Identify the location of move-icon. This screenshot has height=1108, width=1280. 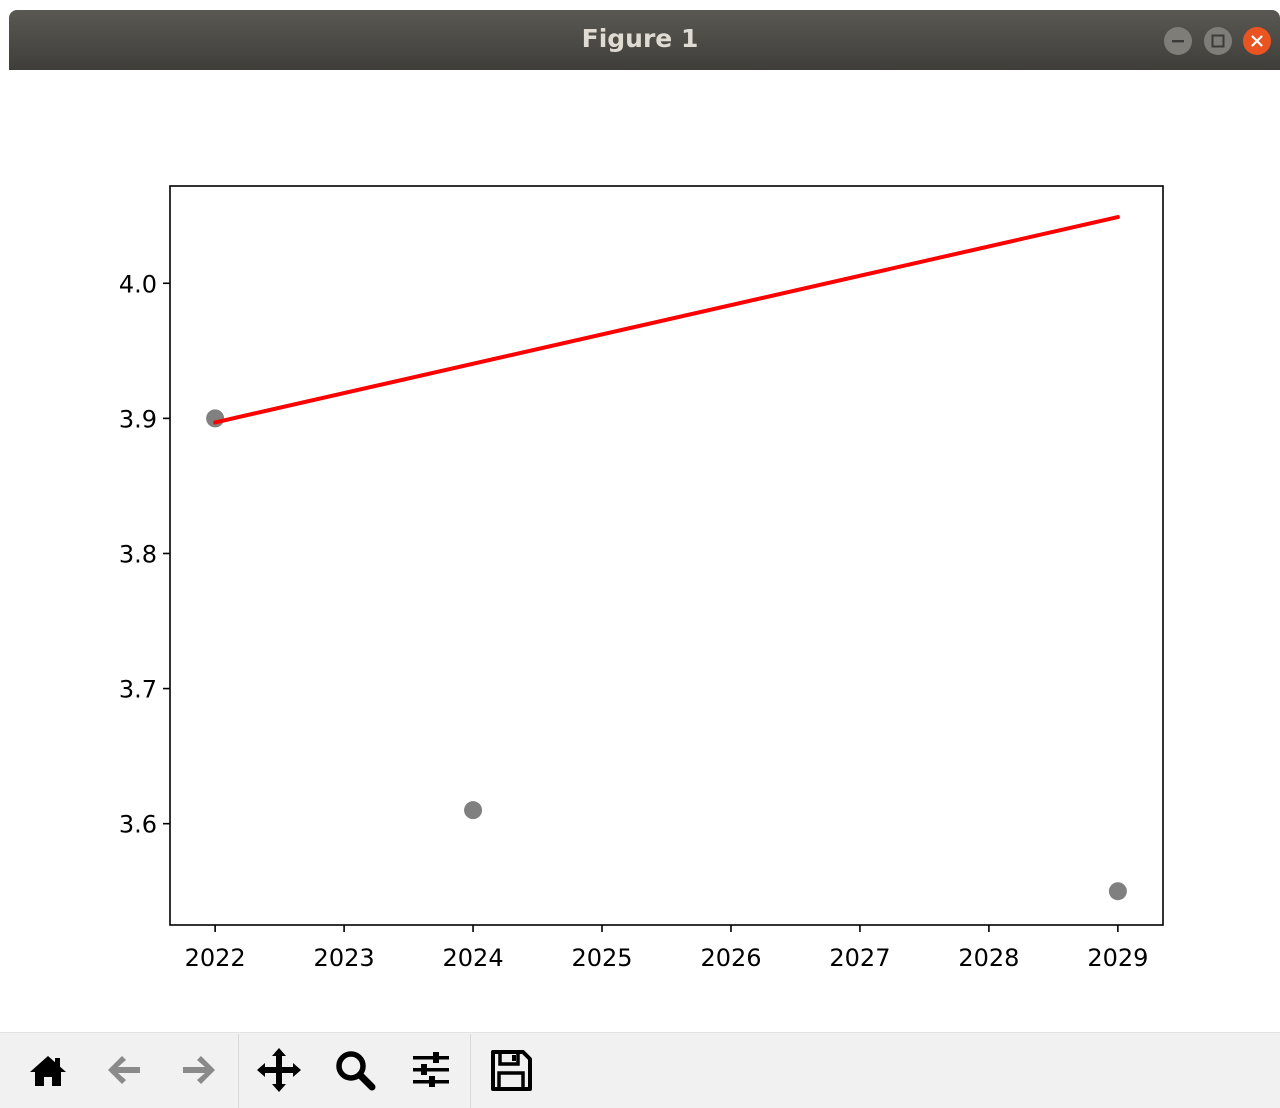
(279, 1070).